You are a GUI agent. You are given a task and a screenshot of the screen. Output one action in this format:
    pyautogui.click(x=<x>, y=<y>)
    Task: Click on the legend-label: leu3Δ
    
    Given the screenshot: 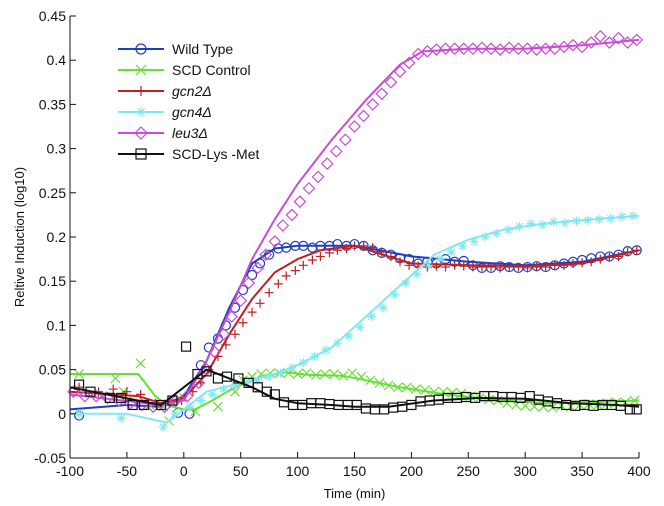 What is the action you would take?
    pyautogui.click(x=190, y=133)
    